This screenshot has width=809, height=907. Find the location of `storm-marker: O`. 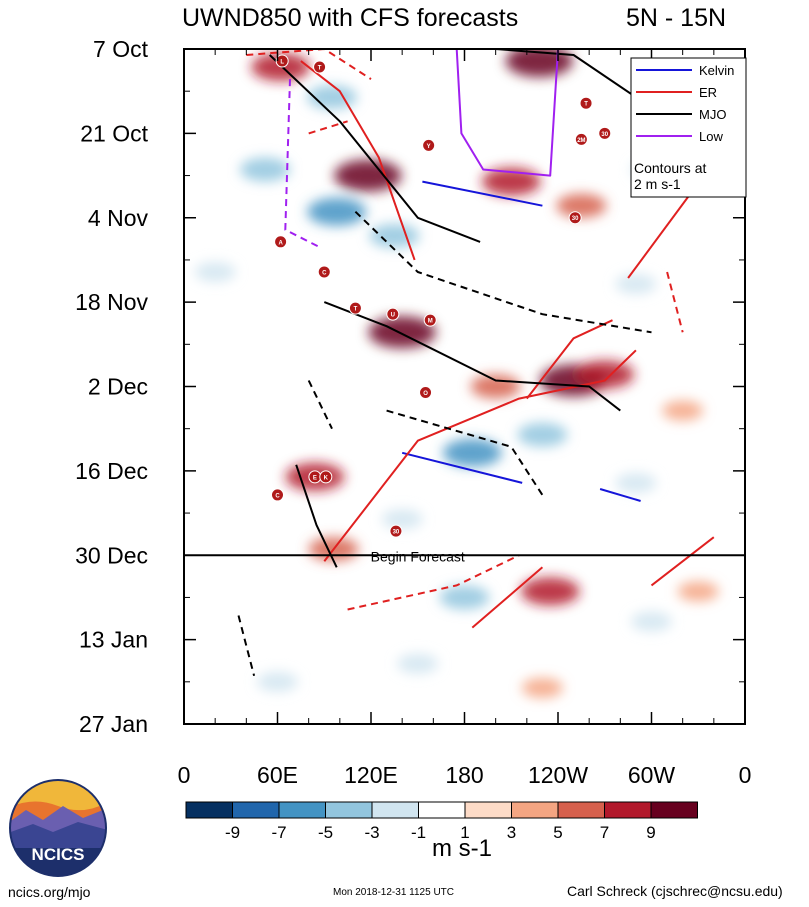

storm-marker: O is located at coordinates (426, 392).